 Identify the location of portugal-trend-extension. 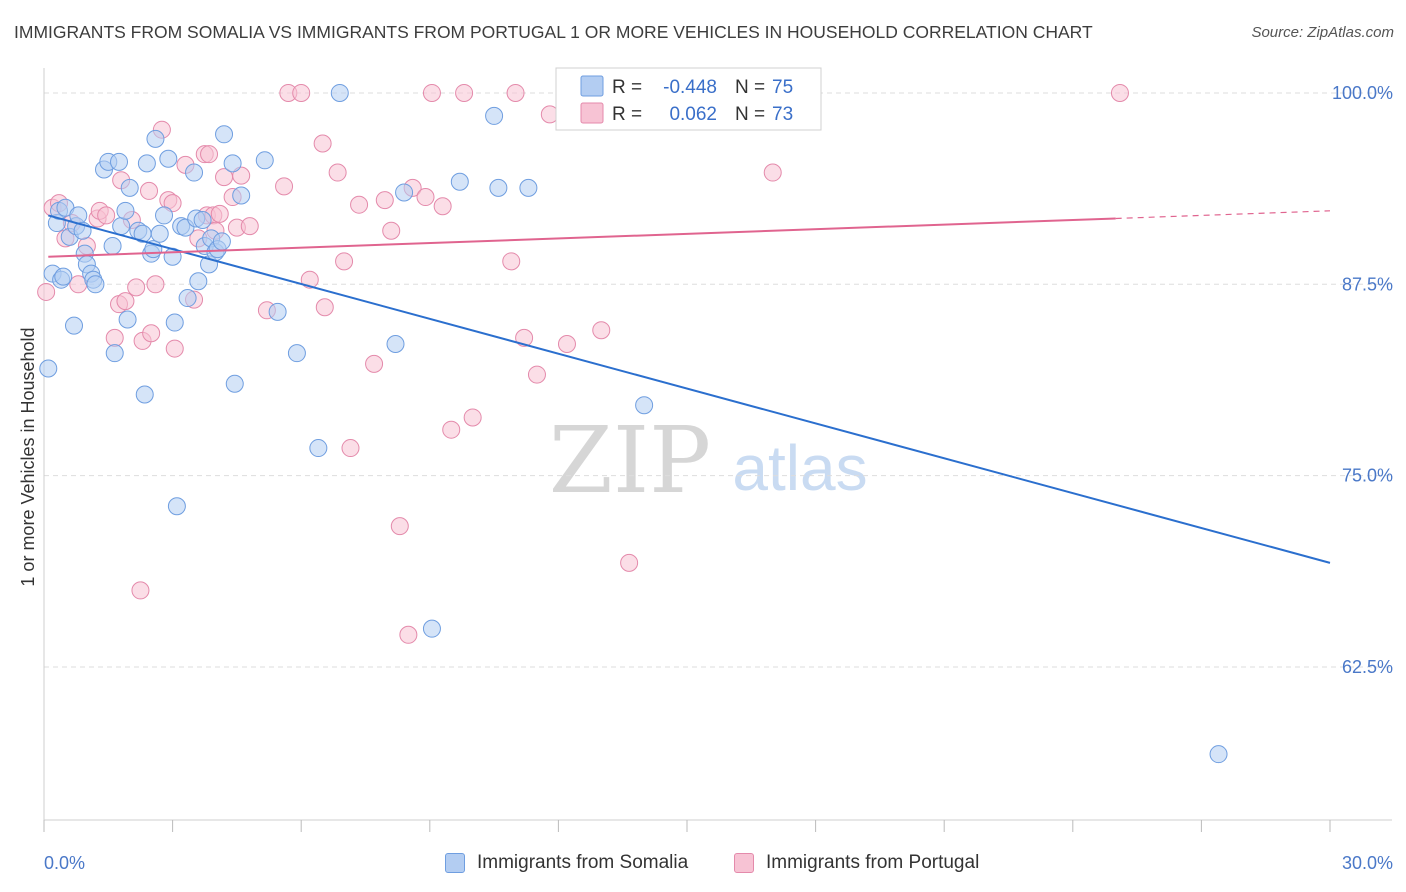
(1223, 215).